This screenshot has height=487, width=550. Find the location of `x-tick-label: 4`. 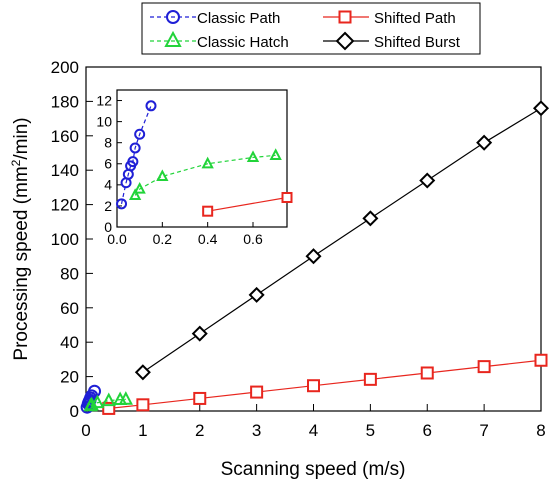

x-tick-label: 4 is located at coordinates (313, 430).